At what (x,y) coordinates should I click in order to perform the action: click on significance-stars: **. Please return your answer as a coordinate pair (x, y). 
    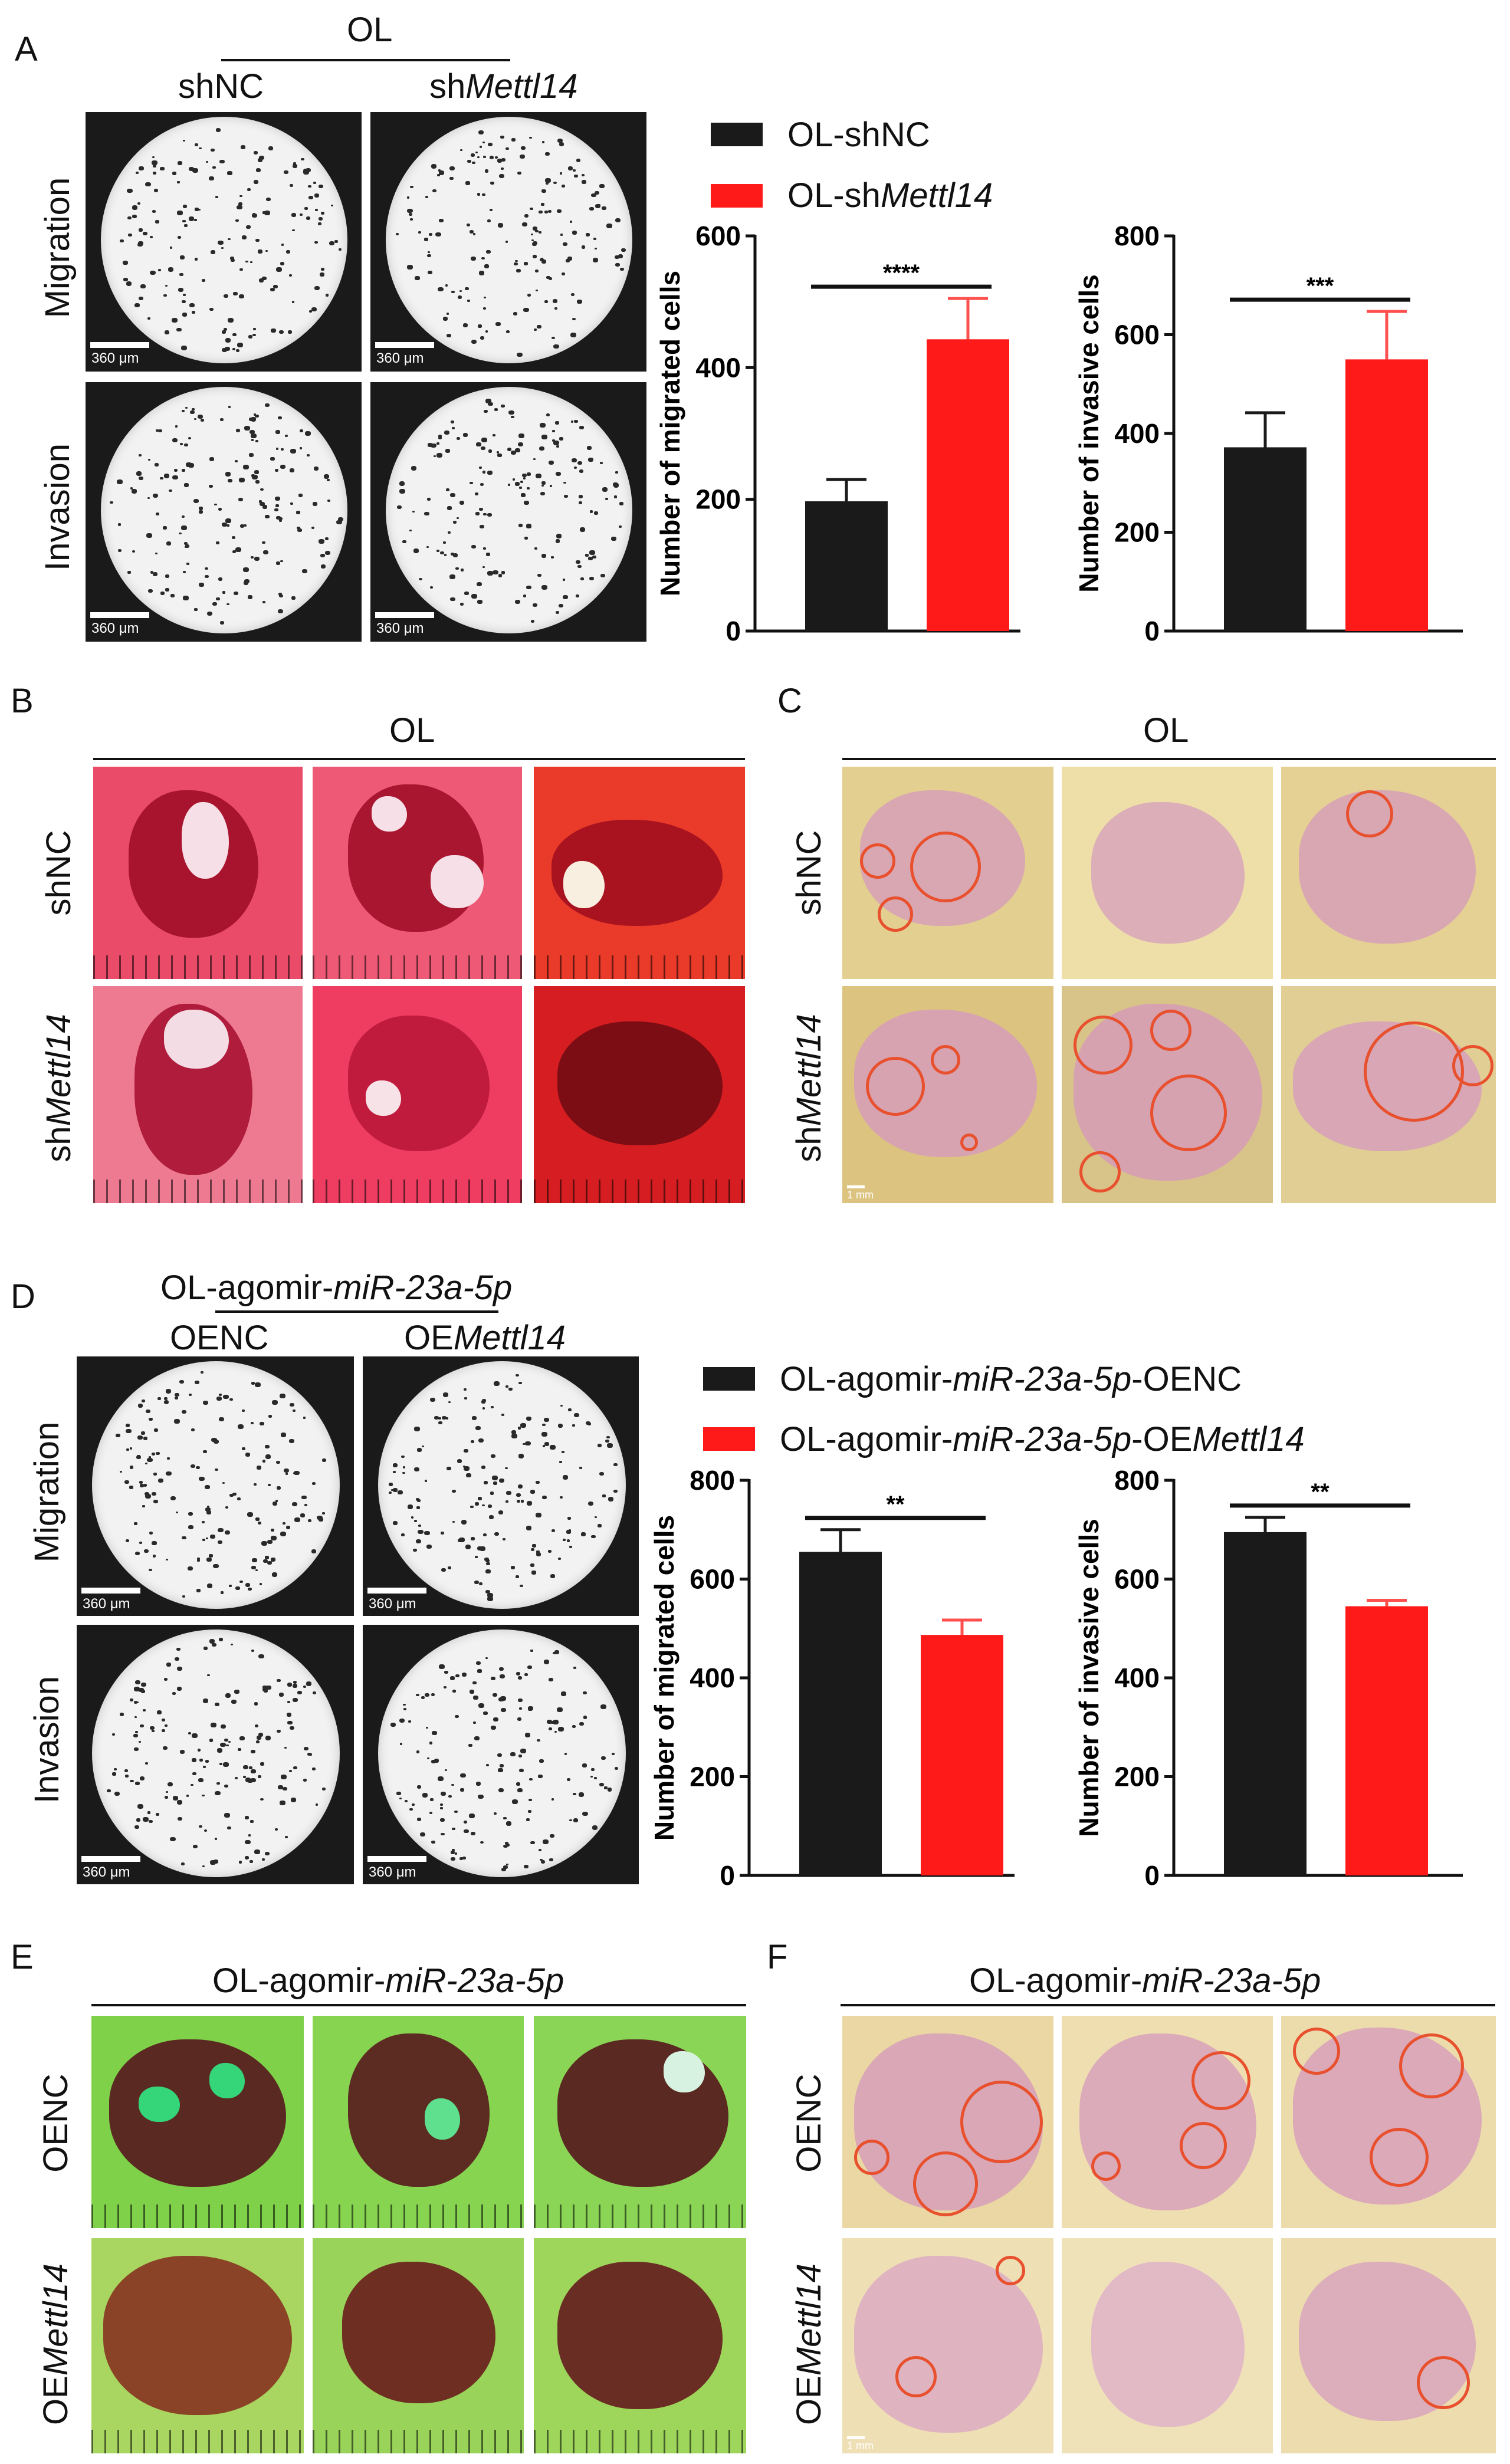
    Looking at the image, I should click on (895, 1504).